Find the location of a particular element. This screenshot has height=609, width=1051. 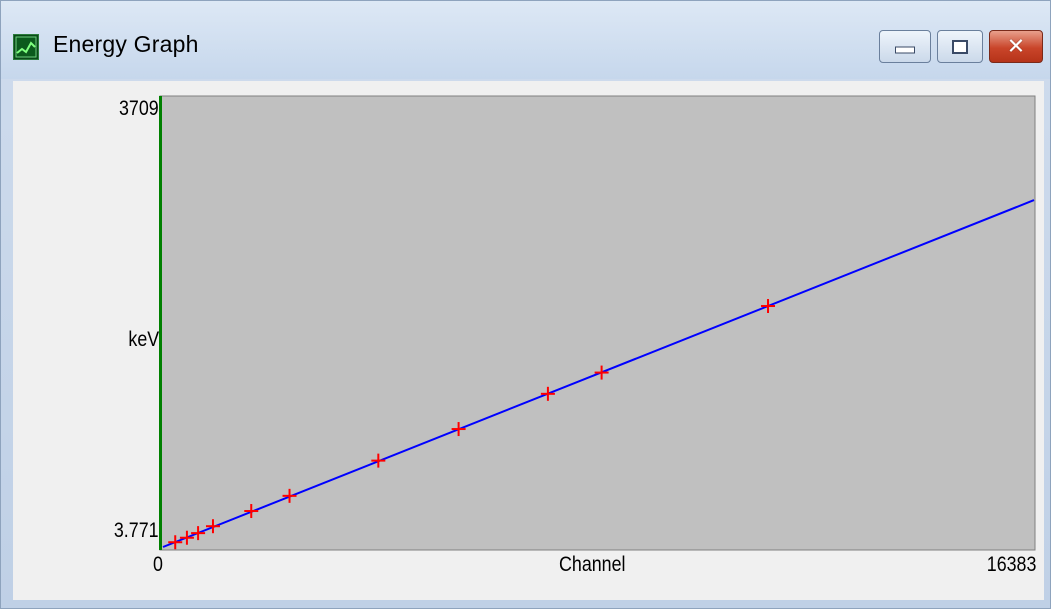

y-min-label: 3.771 is located at coordinates (136, 530).